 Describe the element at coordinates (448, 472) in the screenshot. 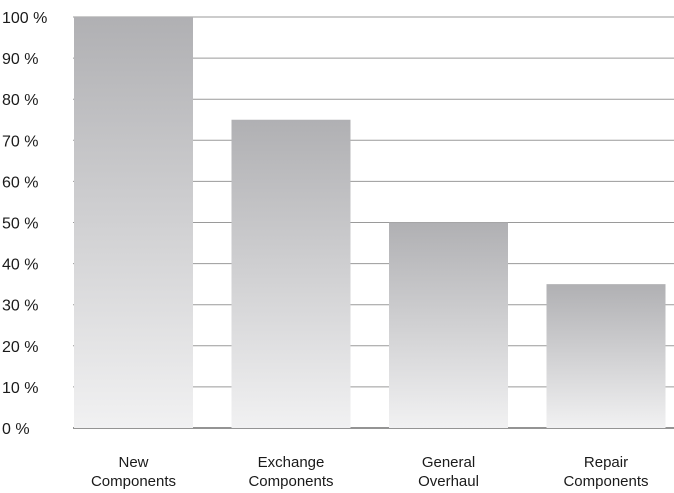

I see `x-category-label: General Overhaul` at that location.